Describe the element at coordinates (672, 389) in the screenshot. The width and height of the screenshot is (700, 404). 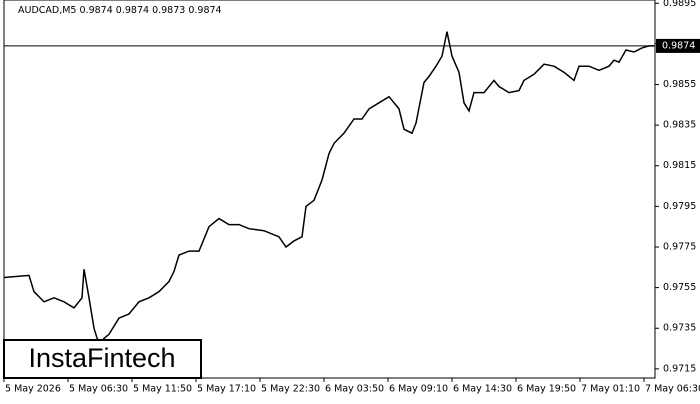
I see `x-tick-label: 7 May 06:30` at that location.